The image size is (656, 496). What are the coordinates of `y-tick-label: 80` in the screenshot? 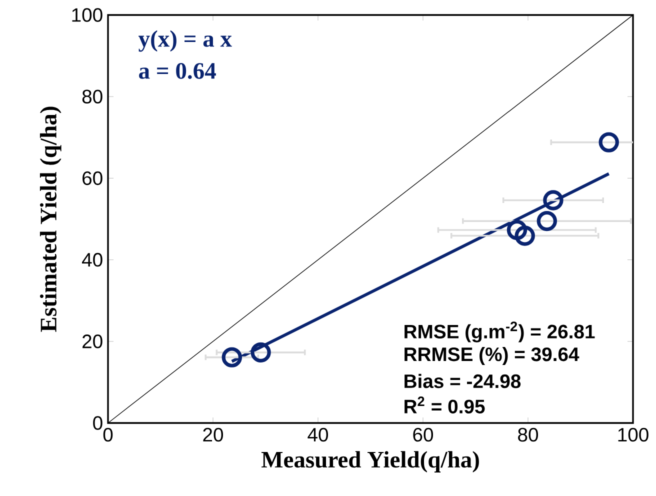 It's located at (92, 97).